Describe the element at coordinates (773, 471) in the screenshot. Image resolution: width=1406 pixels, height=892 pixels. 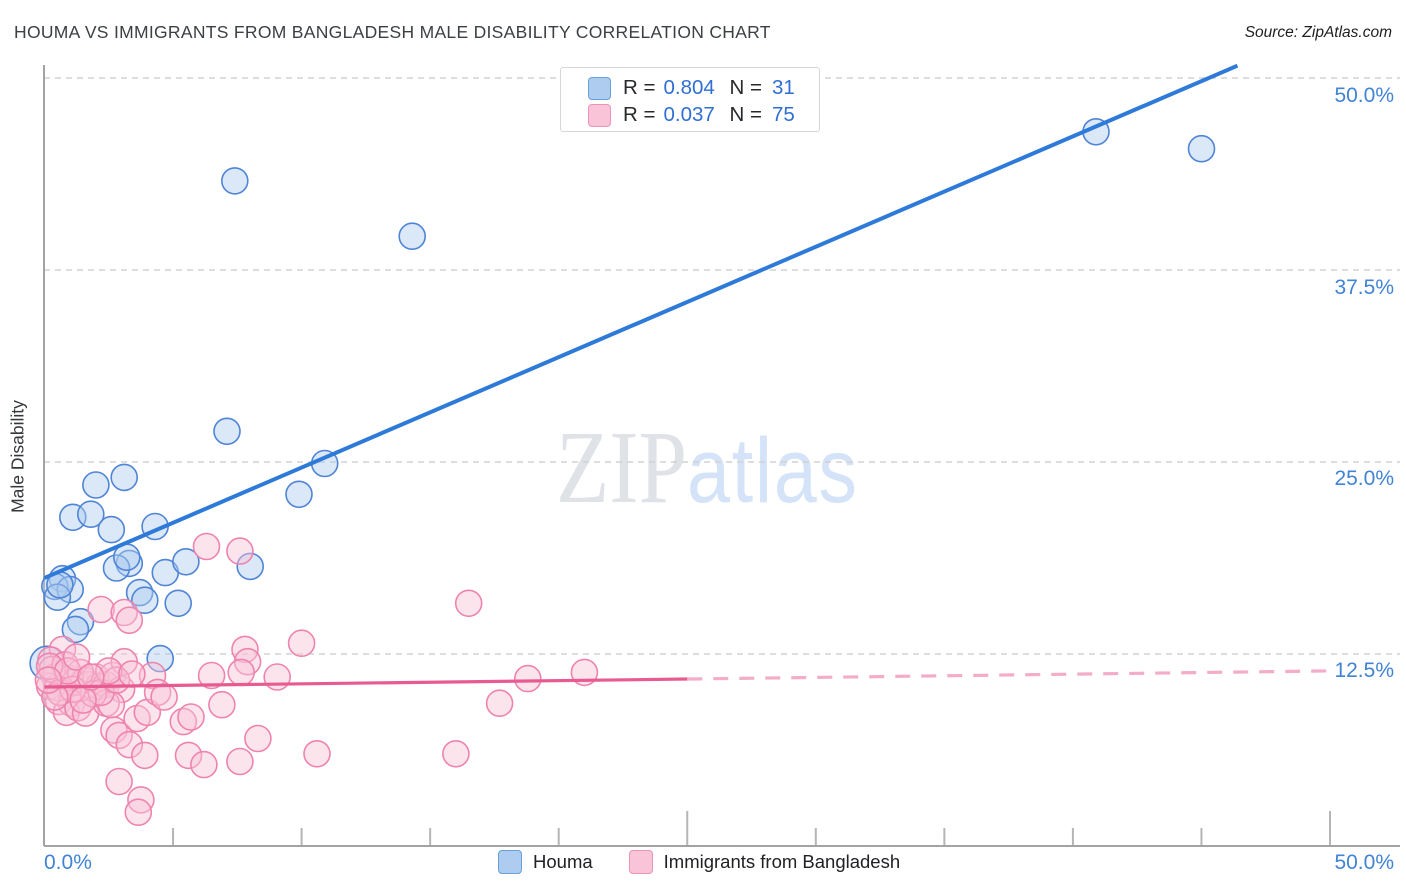
I see `watermark-atlas: atlas` at that location.